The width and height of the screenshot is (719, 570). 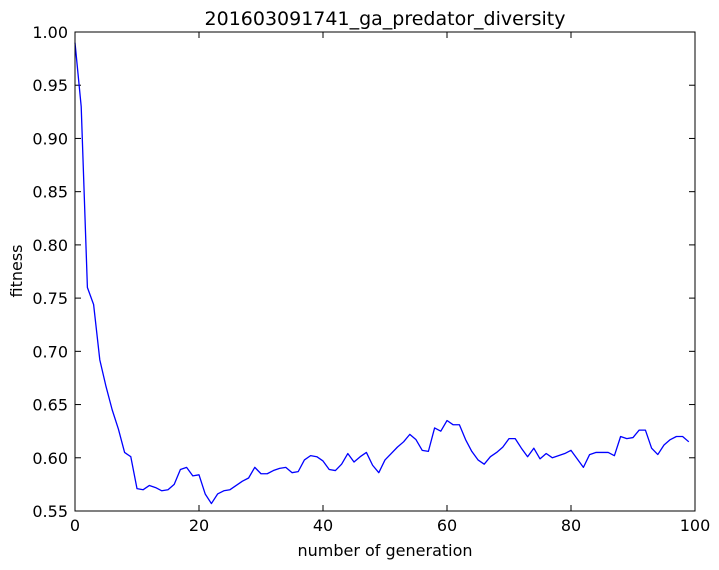 What do you see at coordinates (50, 351) in the screenshot?
I see `y-tick-label: 0.70` at bounding box center [50, 351].